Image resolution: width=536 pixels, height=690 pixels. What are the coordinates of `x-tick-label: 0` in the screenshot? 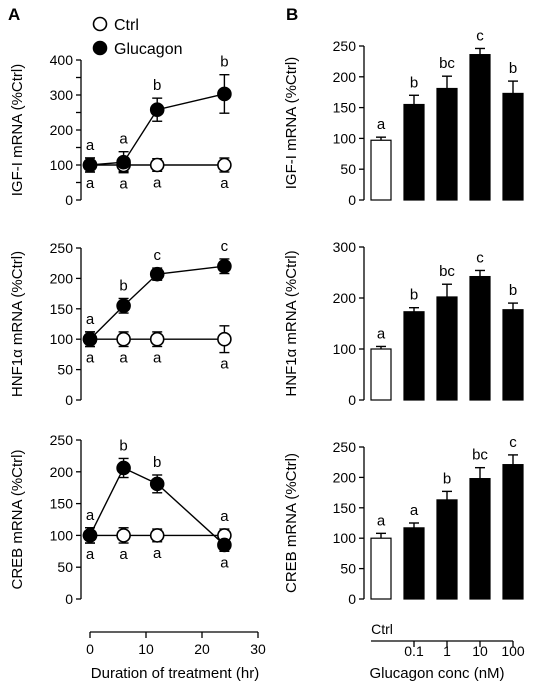 It's located at (90, 649).